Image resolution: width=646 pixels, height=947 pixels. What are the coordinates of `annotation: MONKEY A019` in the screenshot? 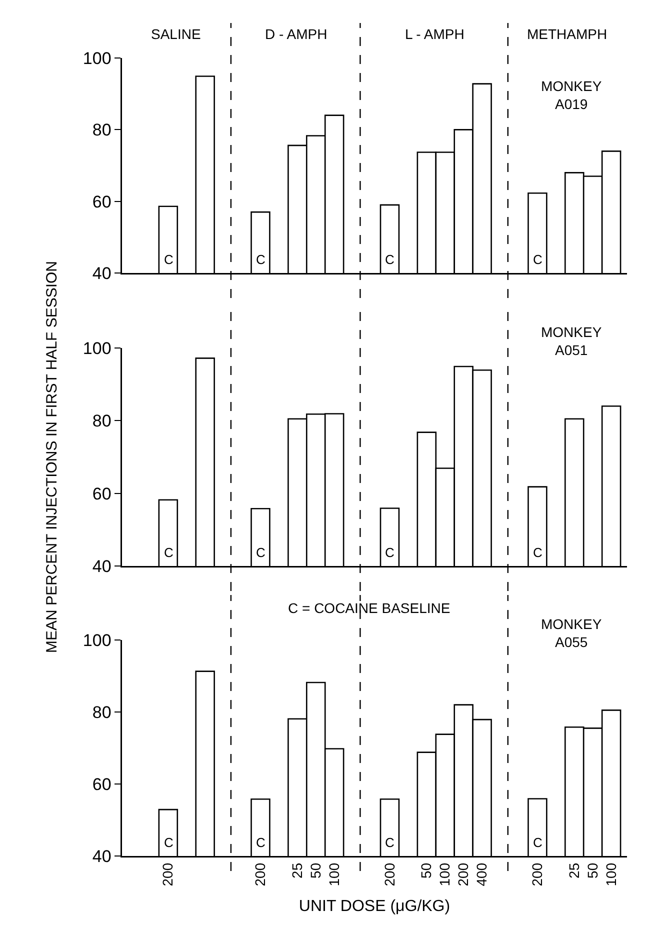 It's located at (571, 95).